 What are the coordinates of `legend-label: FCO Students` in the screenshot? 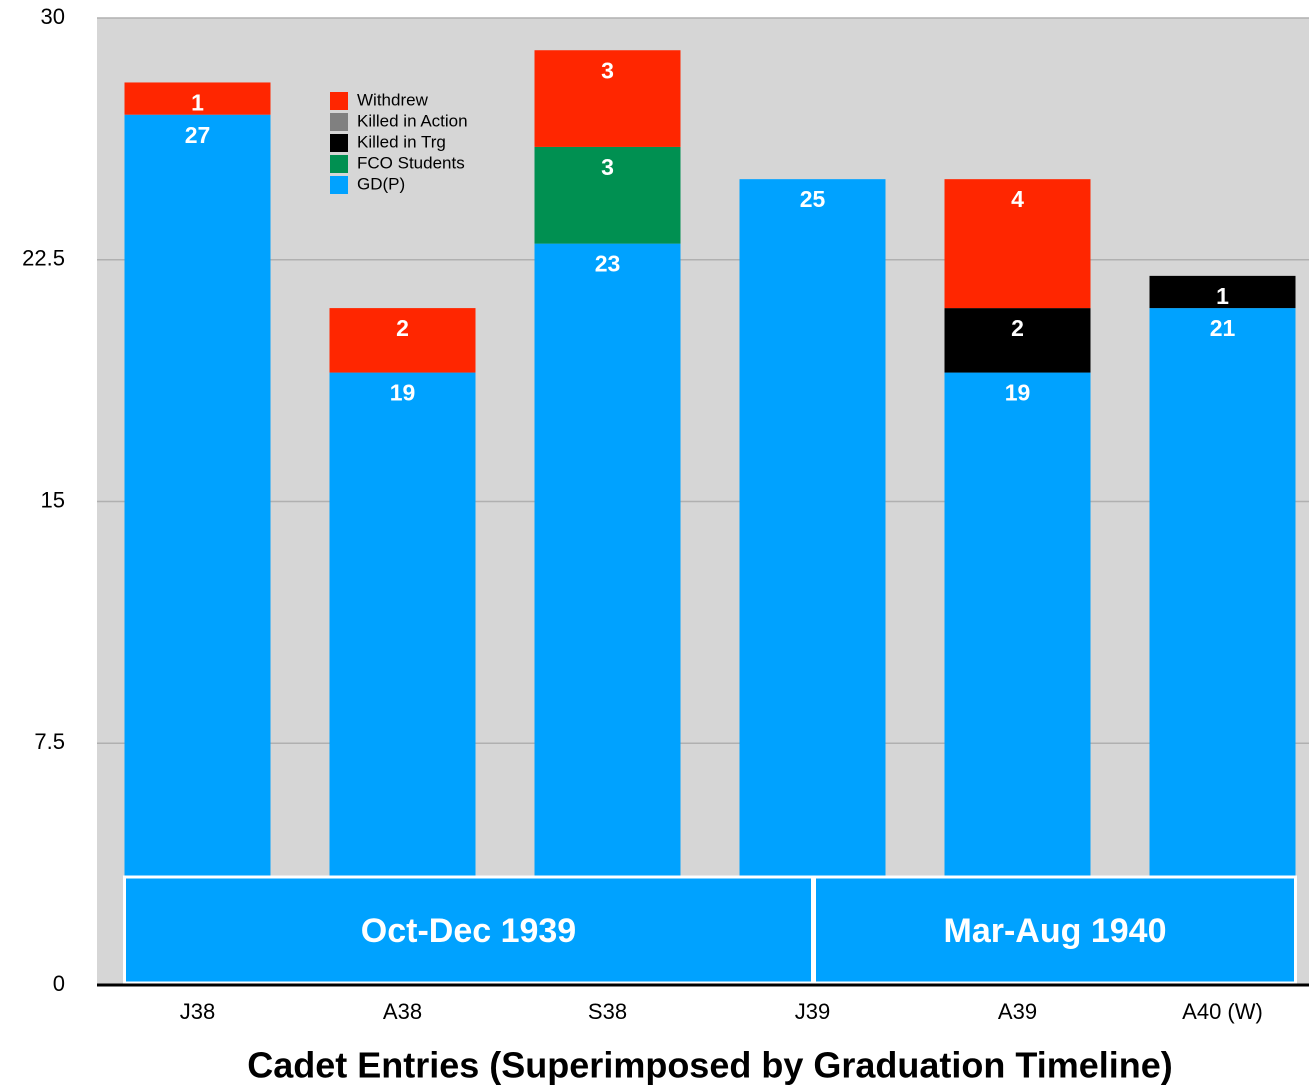 It's located at (411, 162).